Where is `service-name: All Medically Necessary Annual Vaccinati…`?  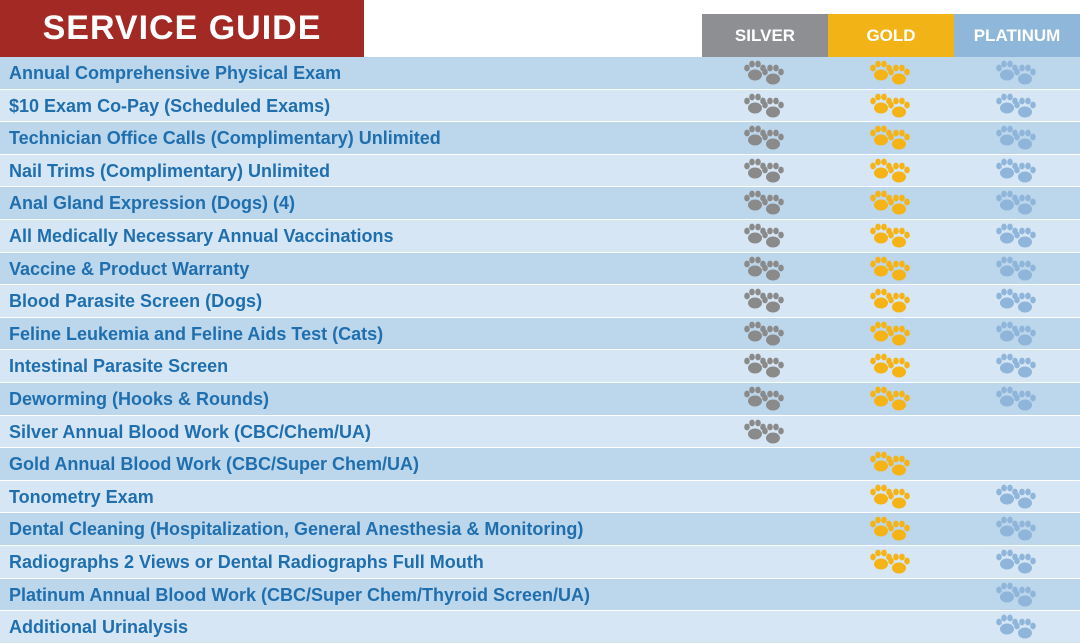 service-name: All Medically Necessary Annual Vaccinati… is located at coordinates (201, 235).